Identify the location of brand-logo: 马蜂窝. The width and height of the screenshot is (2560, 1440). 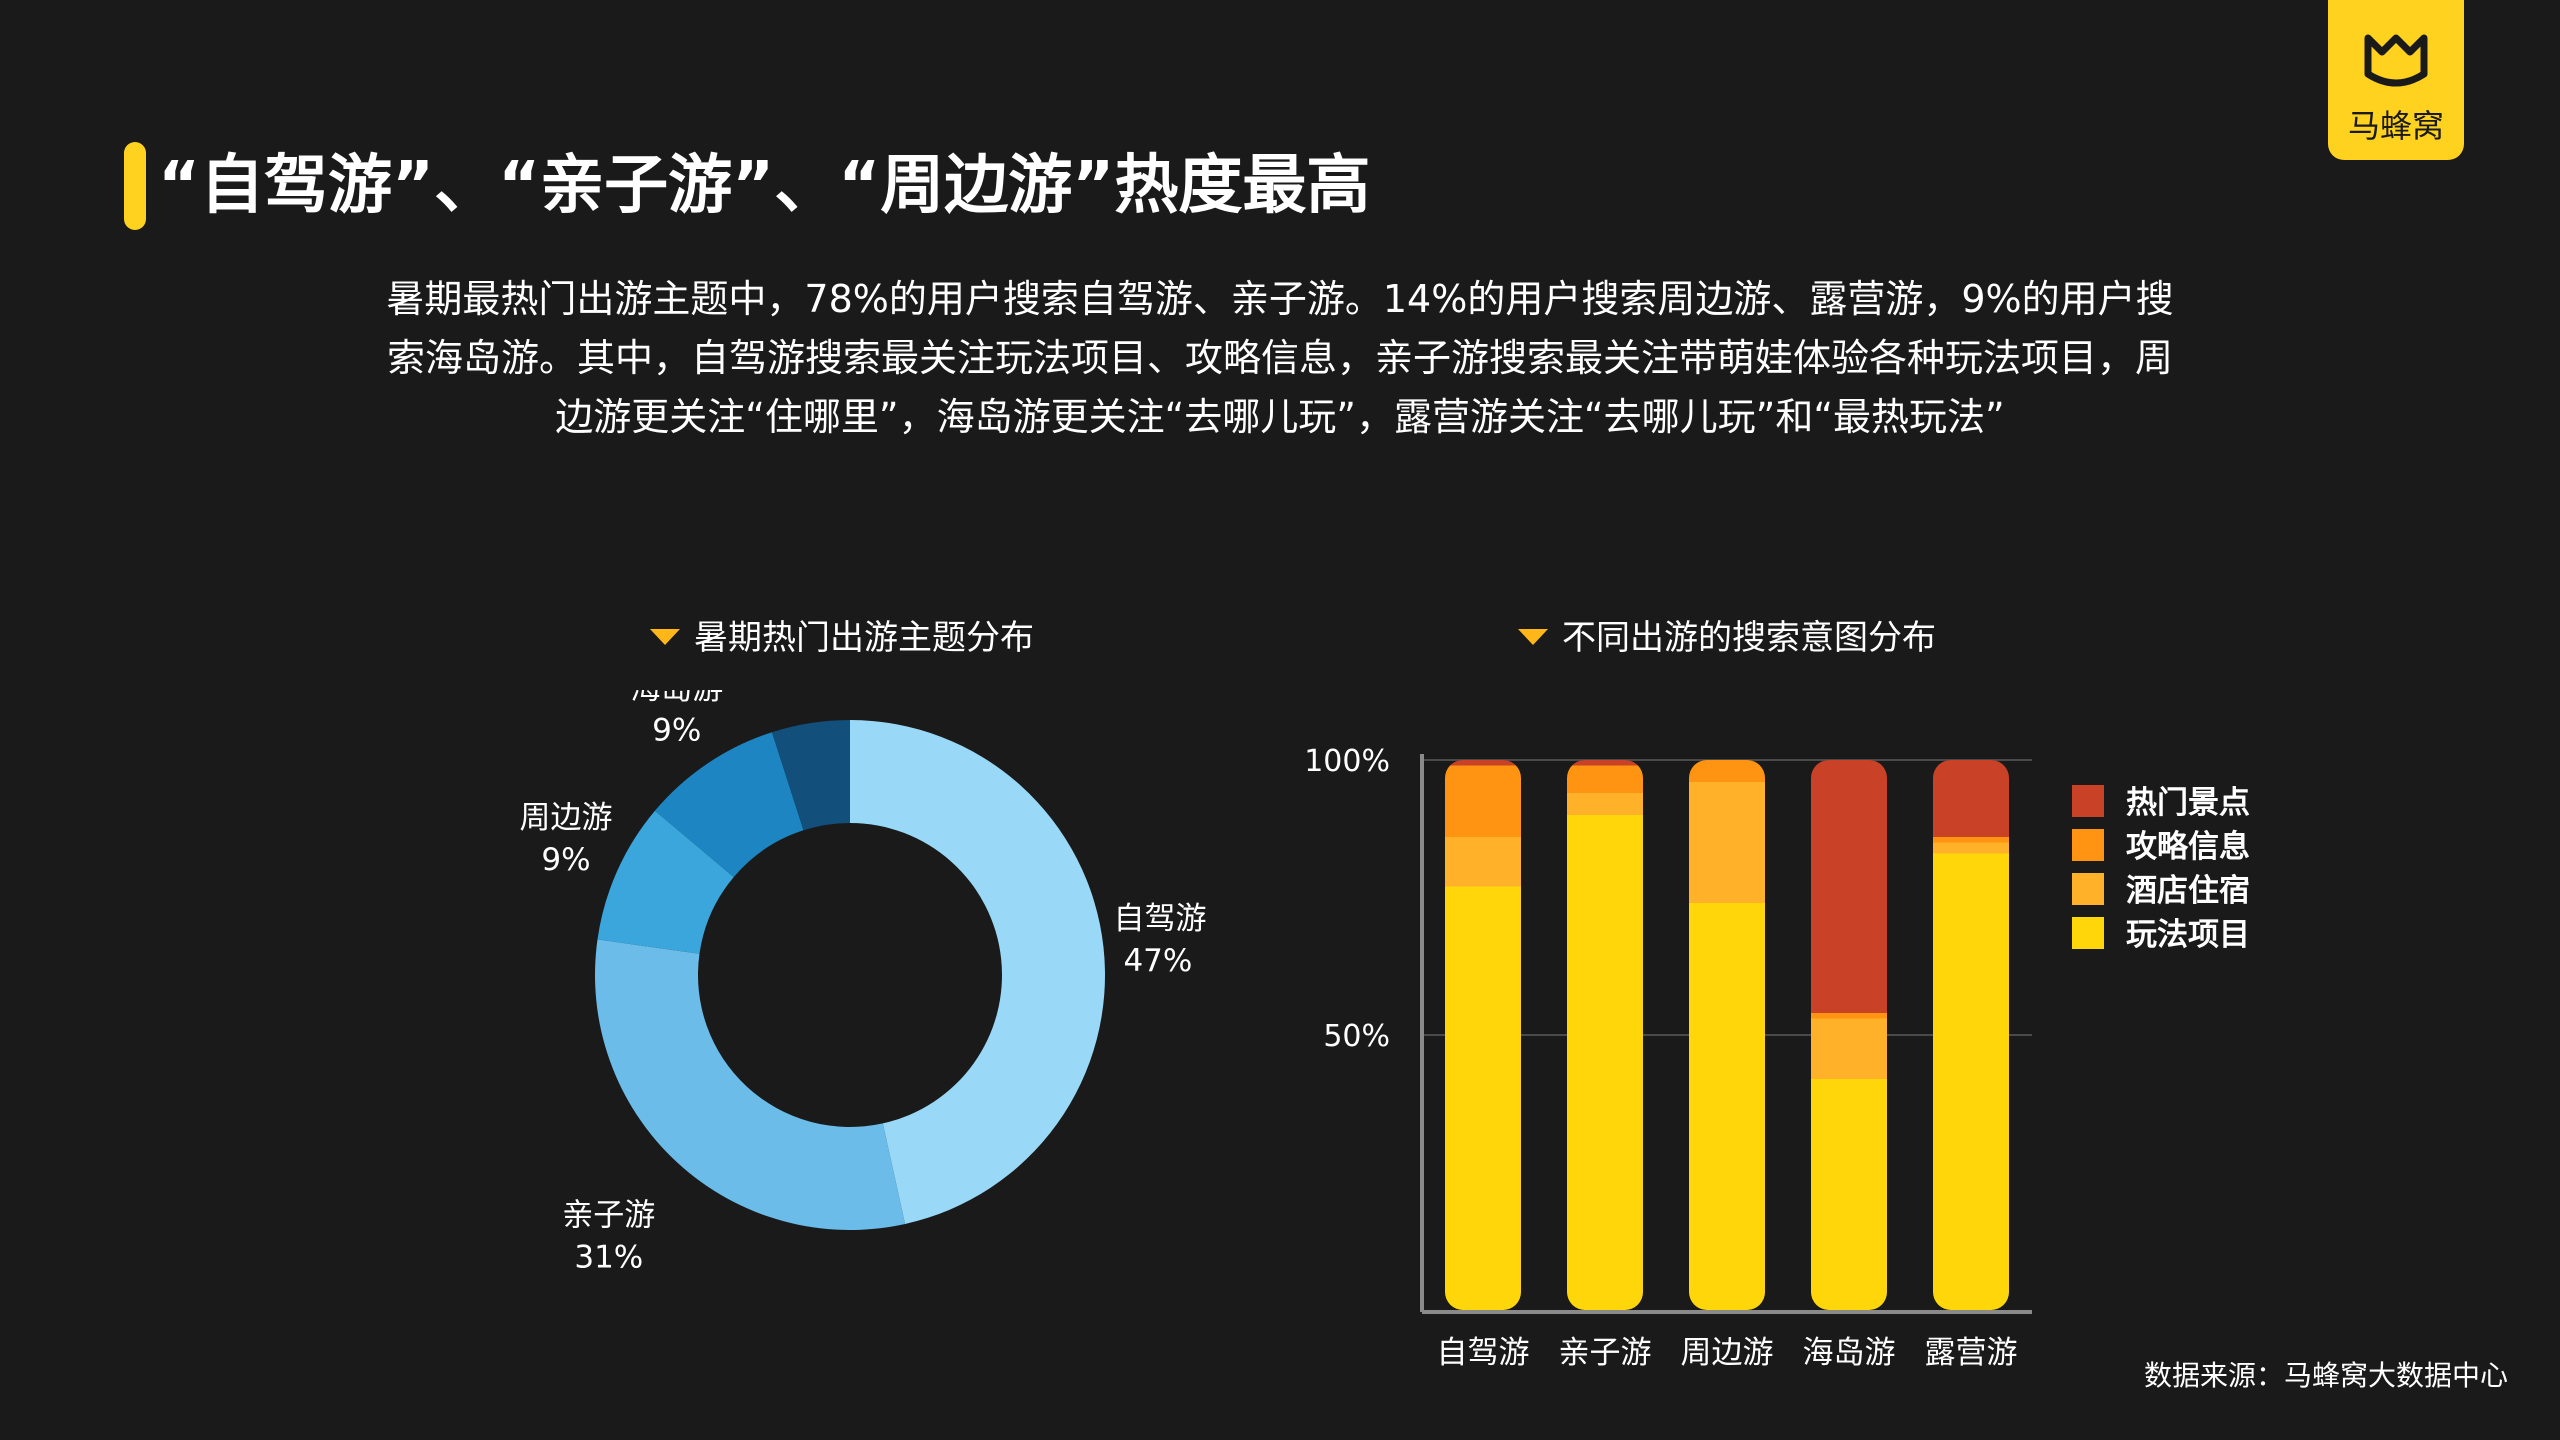
(2396, 80).